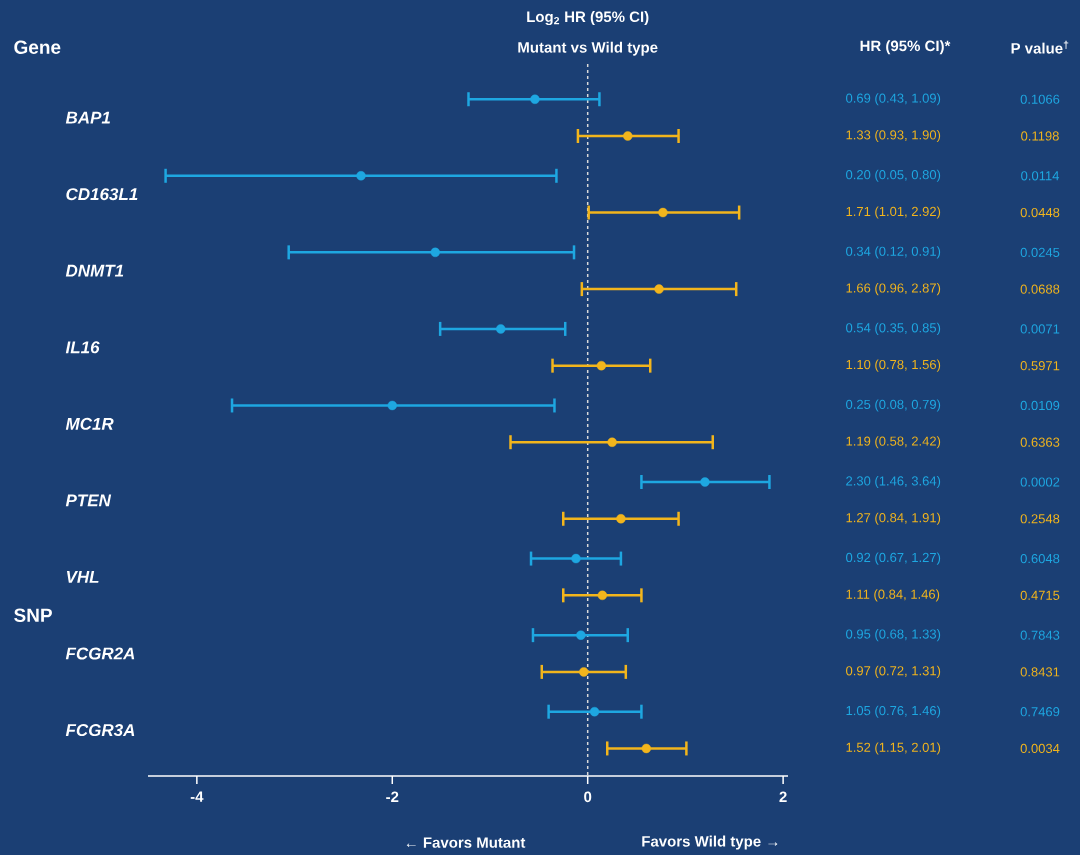  I want to click on text: ← Favors Mutant, so click(466, 842).